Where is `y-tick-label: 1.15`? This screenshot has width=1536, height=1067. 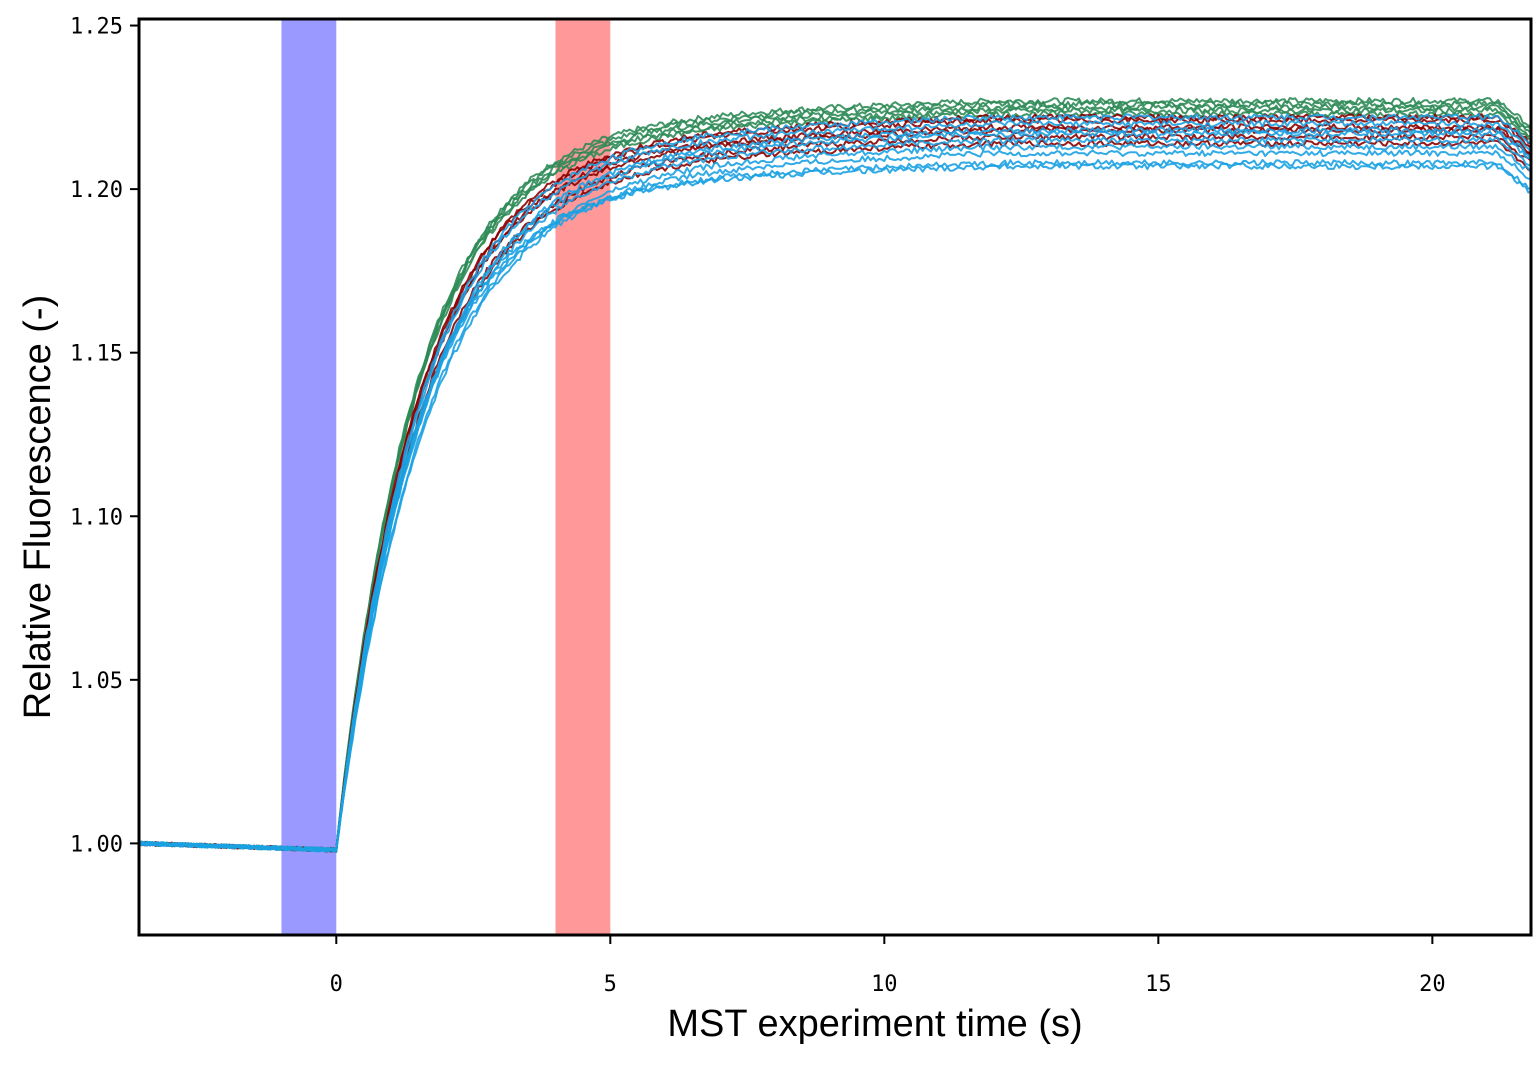 y-tick-label: 1.15 is located at coordinates (96, 354).